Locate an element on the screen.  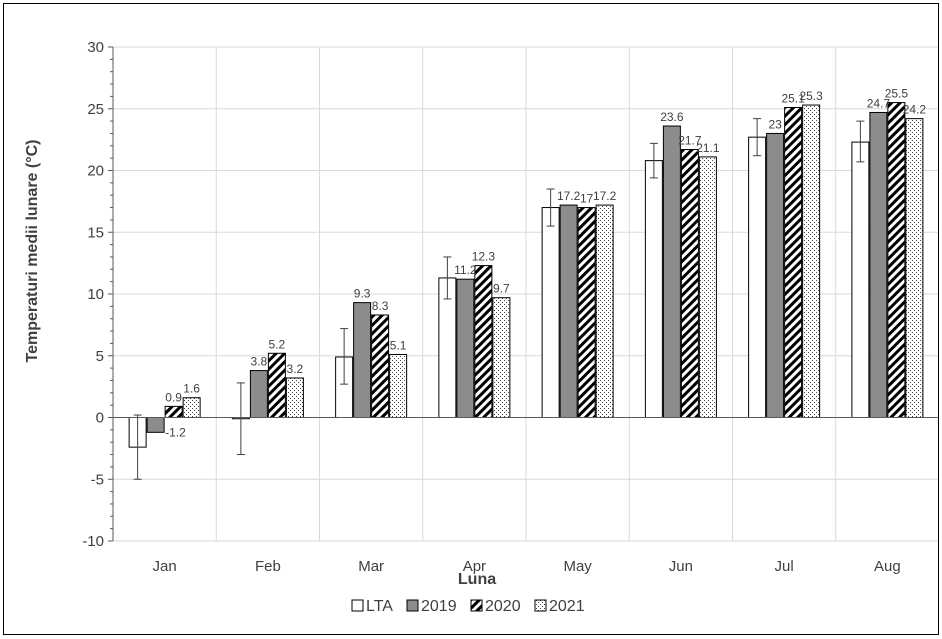
y-tick-label: 30 is located at coordinates (95, 47).